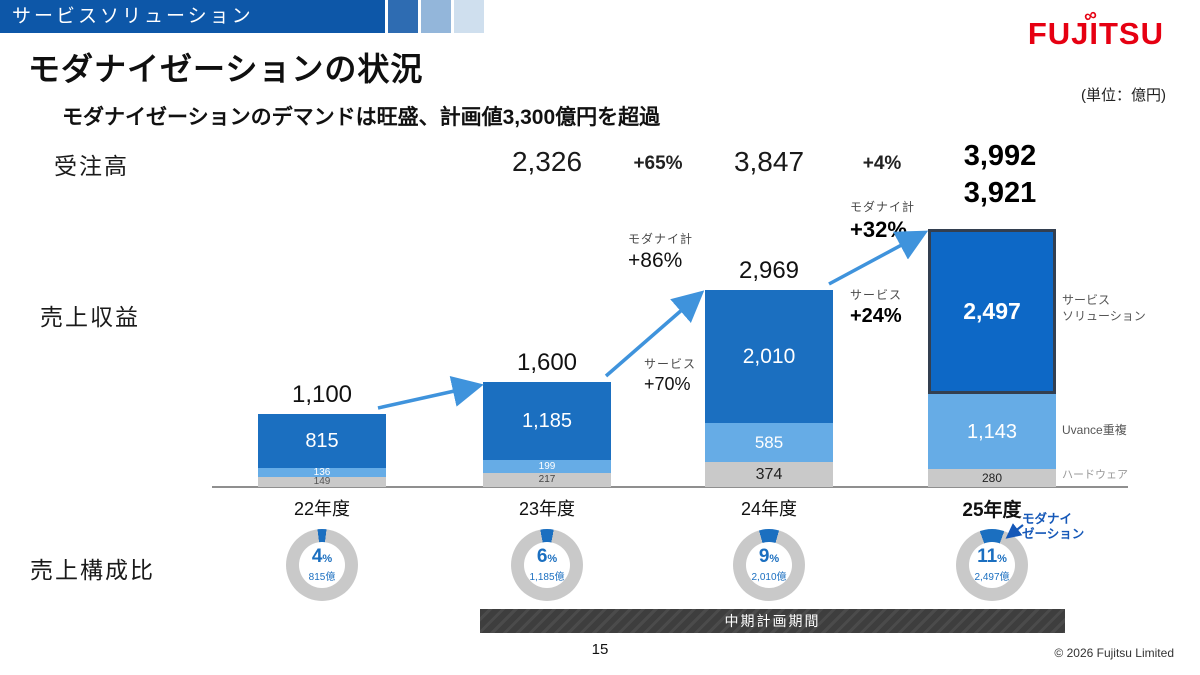  What do you see at coordinates (769, 577) in the screenshot?
I see `composition-amount: 2,010億` at bounding box center [769, 577].